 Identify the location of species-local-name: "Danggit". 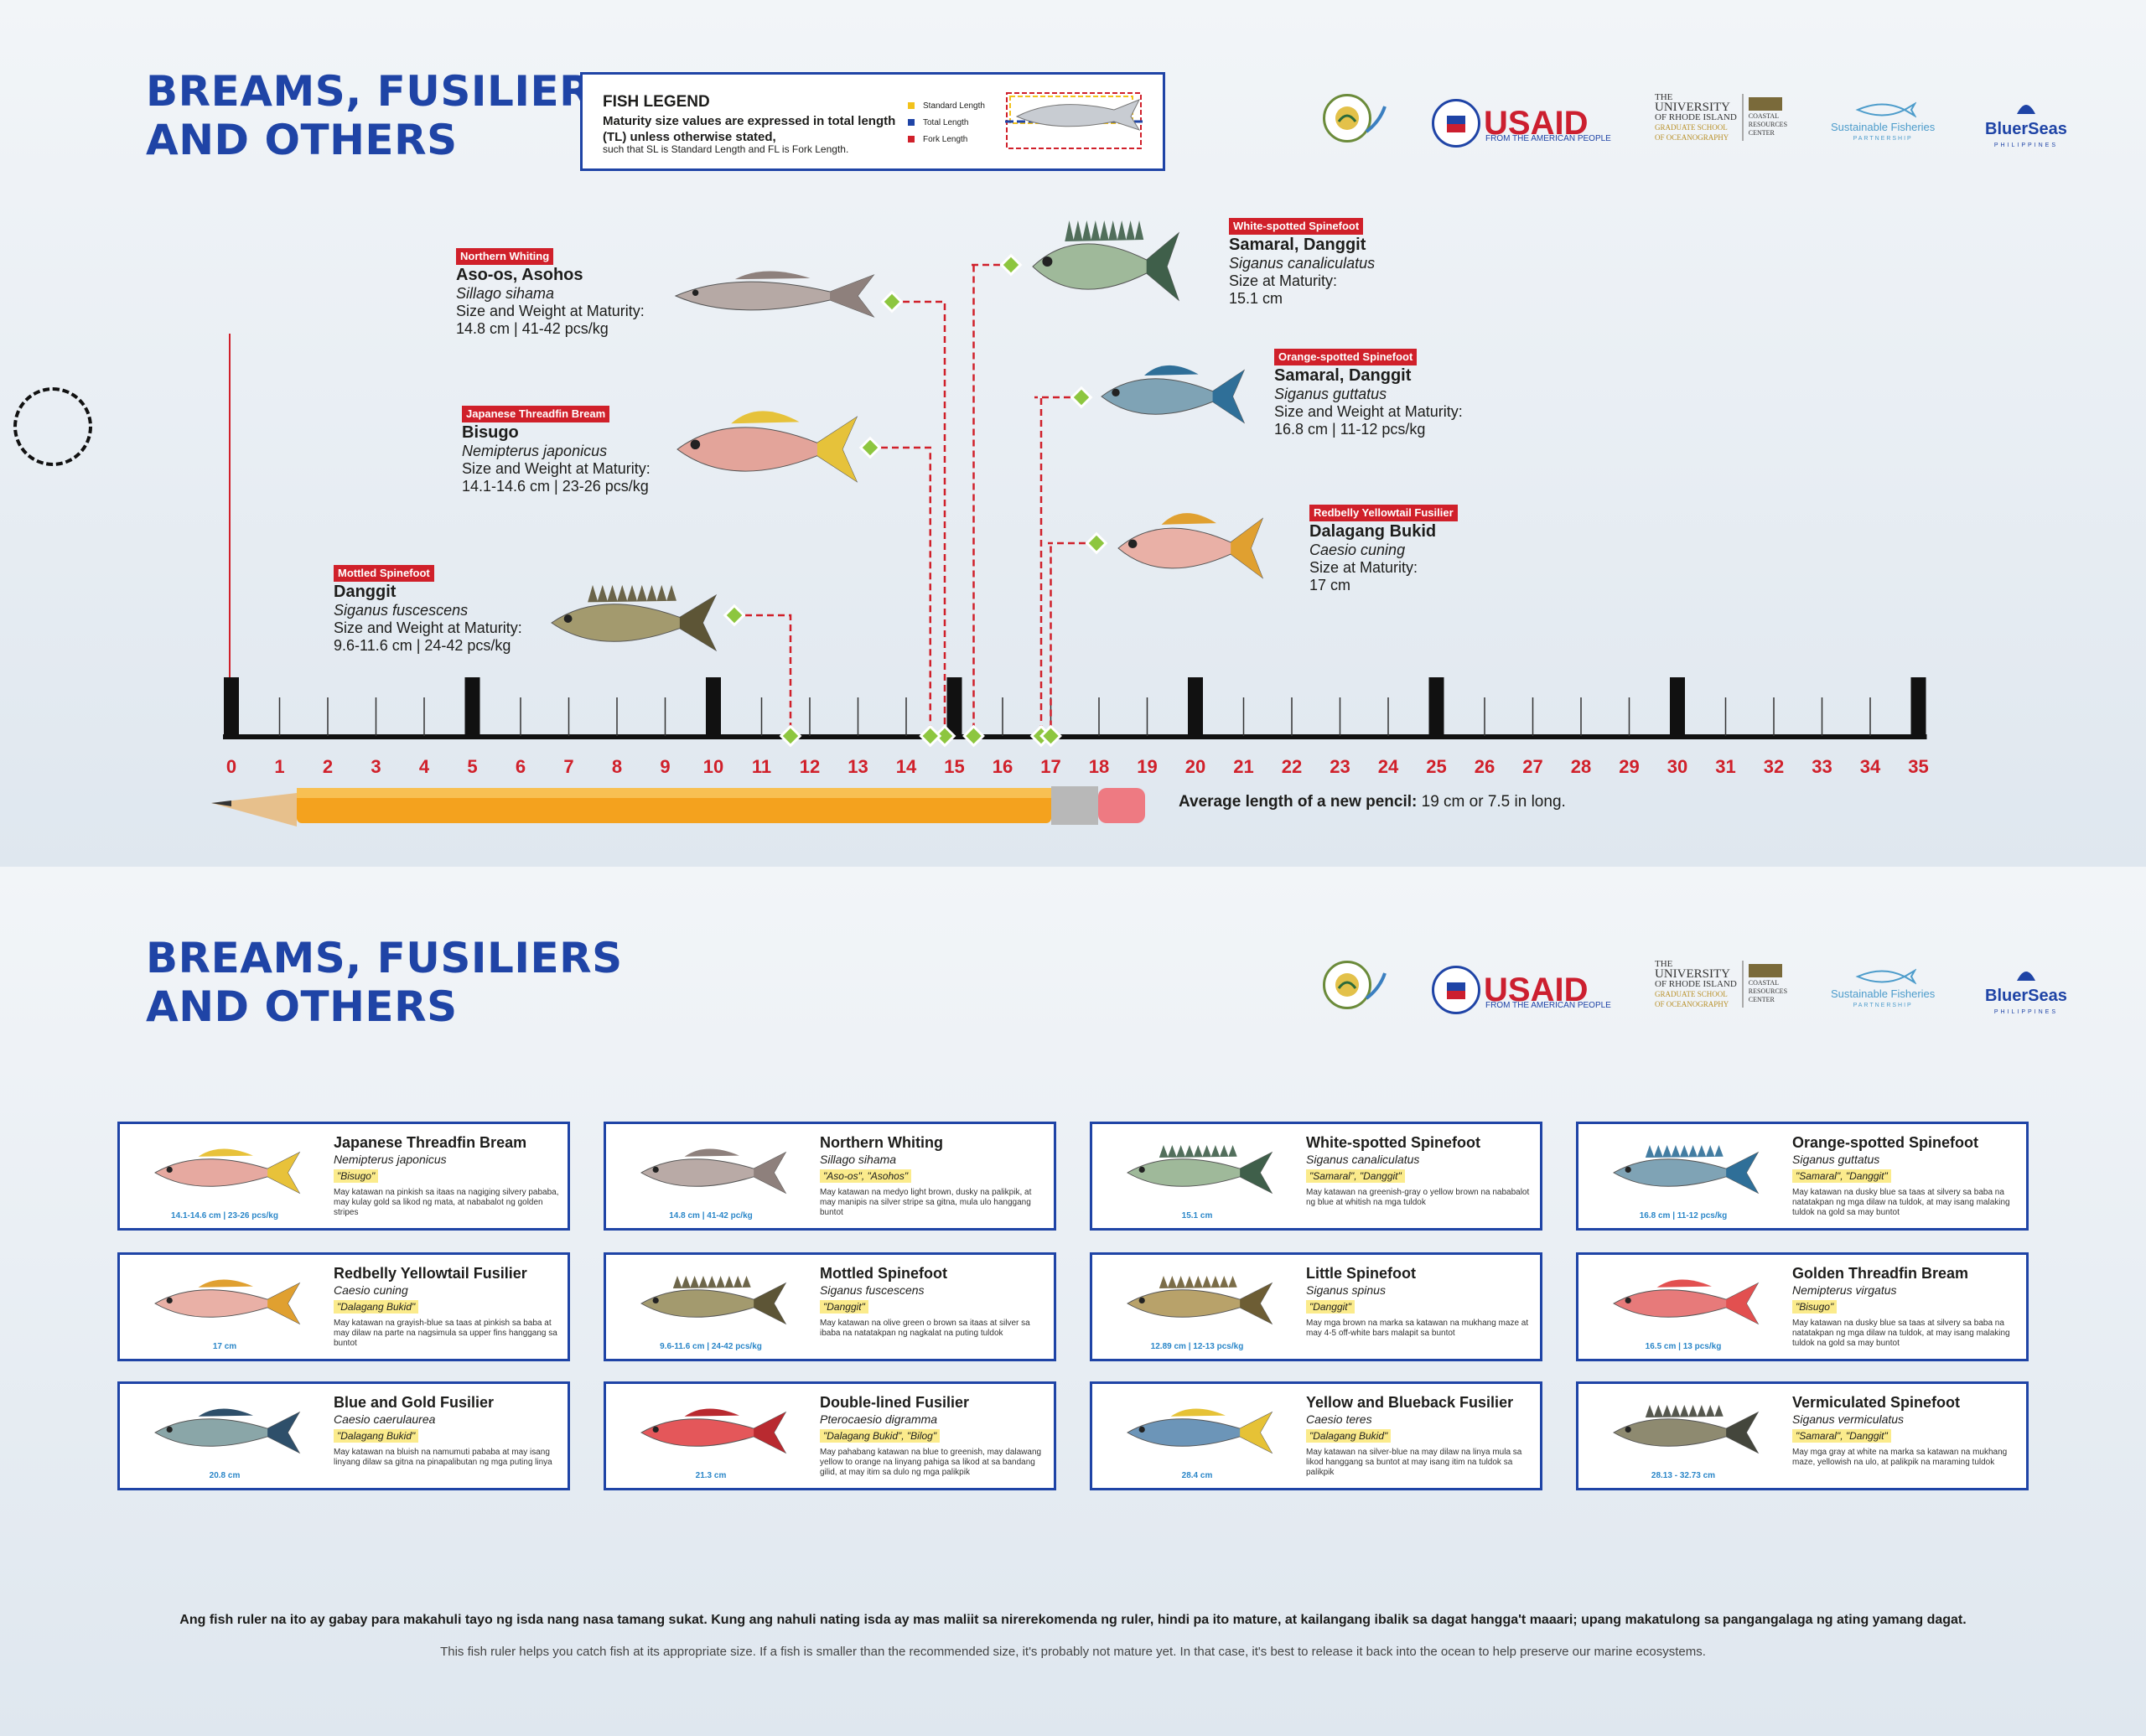
(1330, 1307).